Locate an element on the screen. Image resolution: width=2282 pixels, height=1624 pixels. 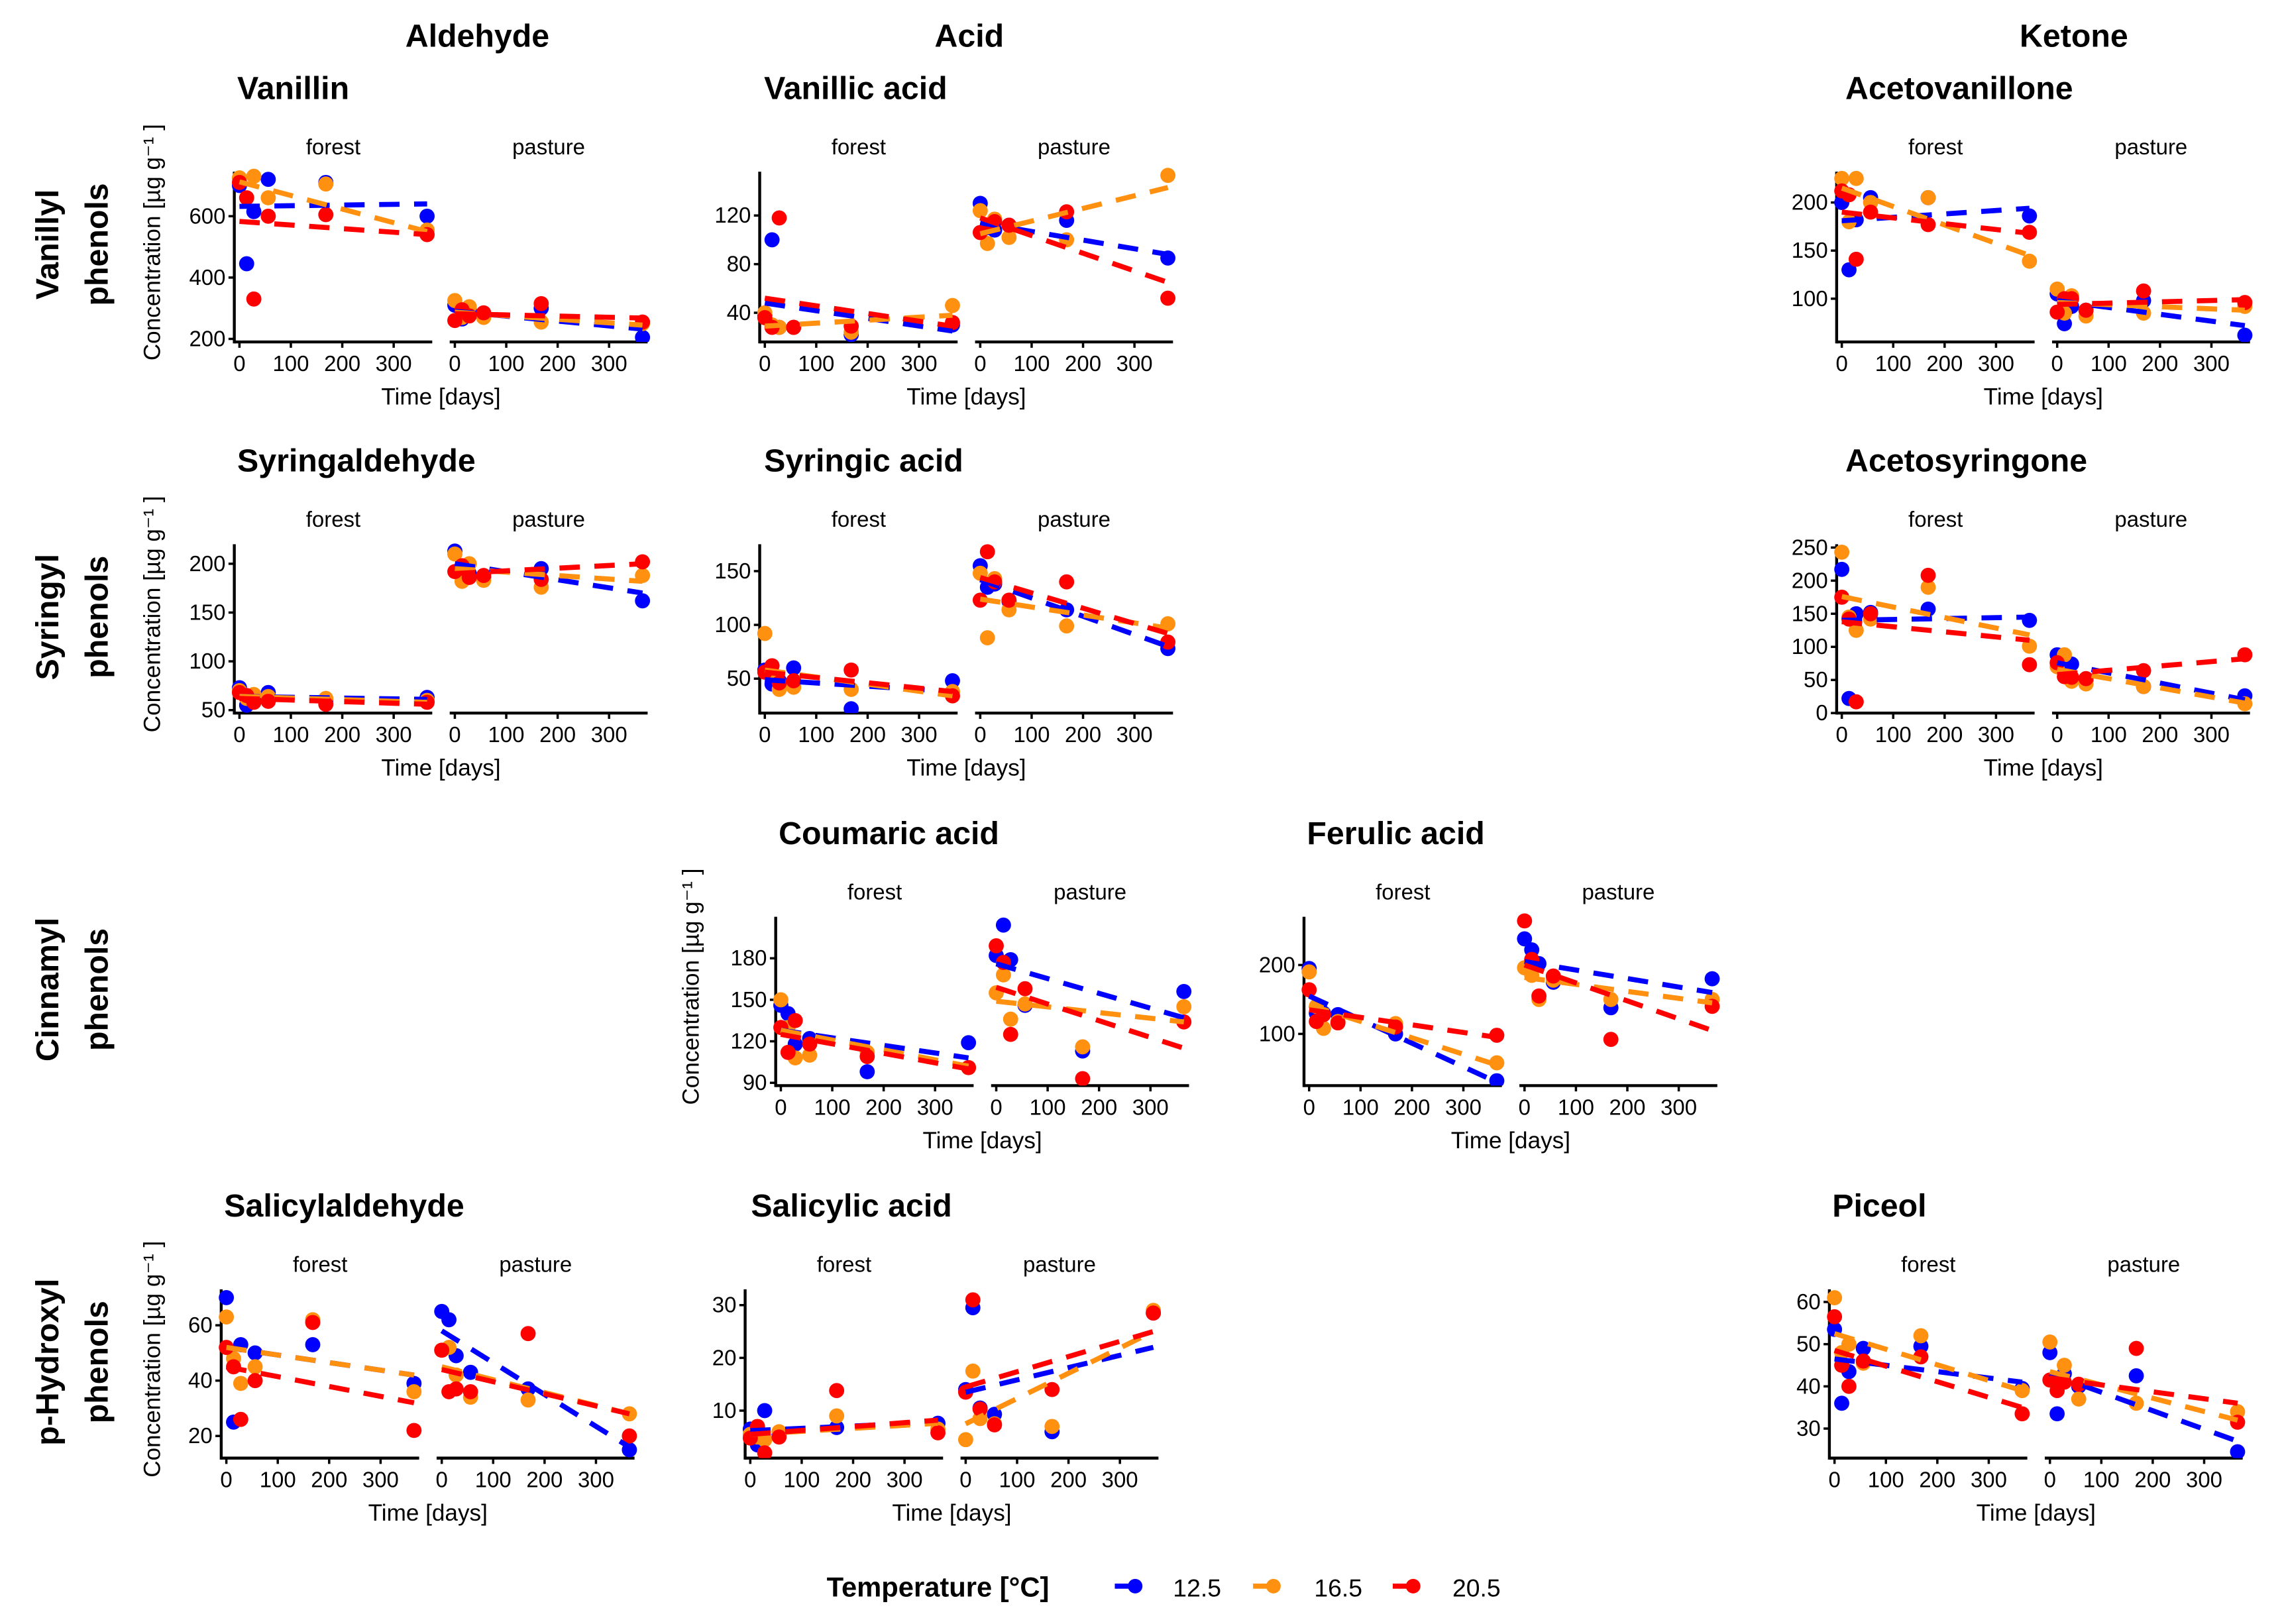
y-tick-label: 100 is located at coordinates (1810, 298).